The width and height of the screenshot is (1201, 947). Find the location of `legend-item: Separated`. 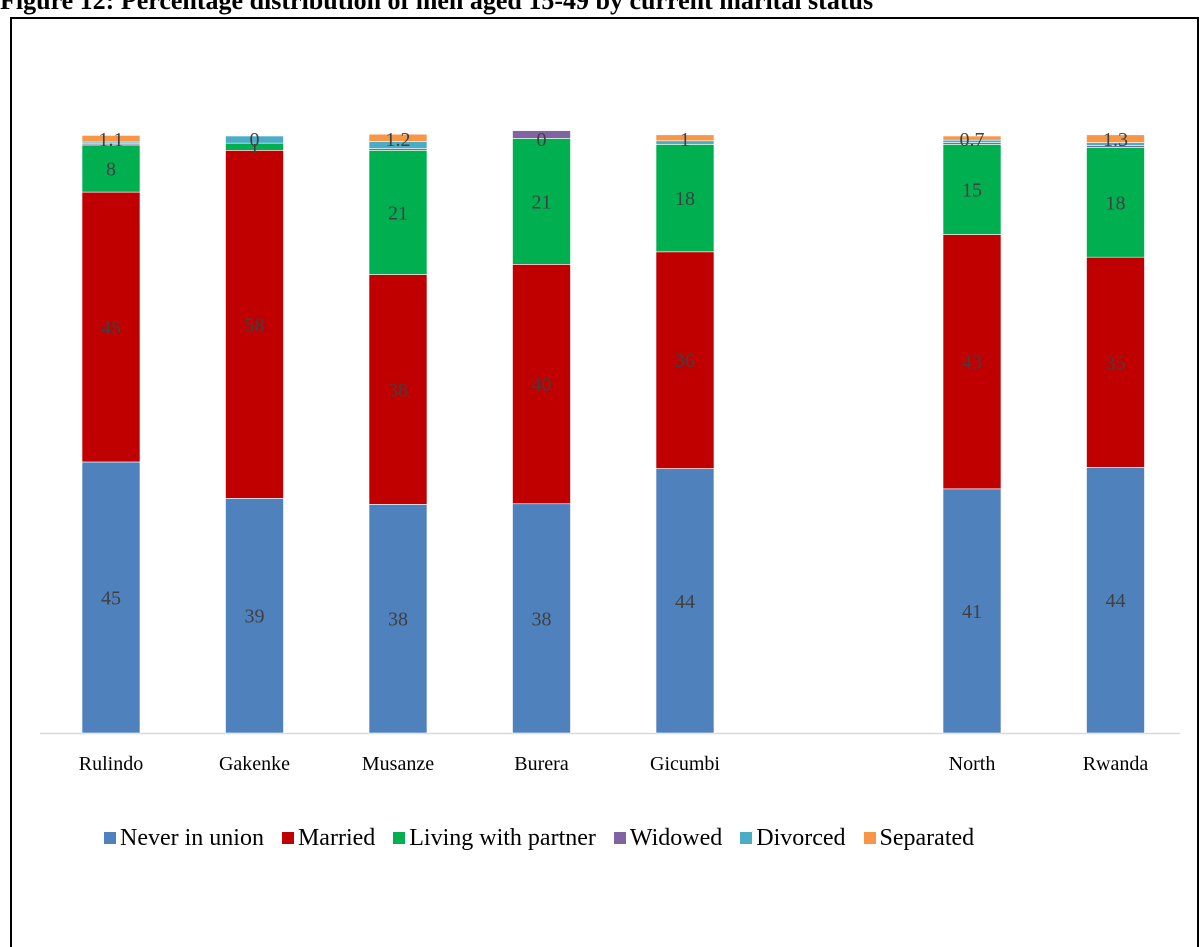

legend-item: Separated is located at coordinates (919, 838).